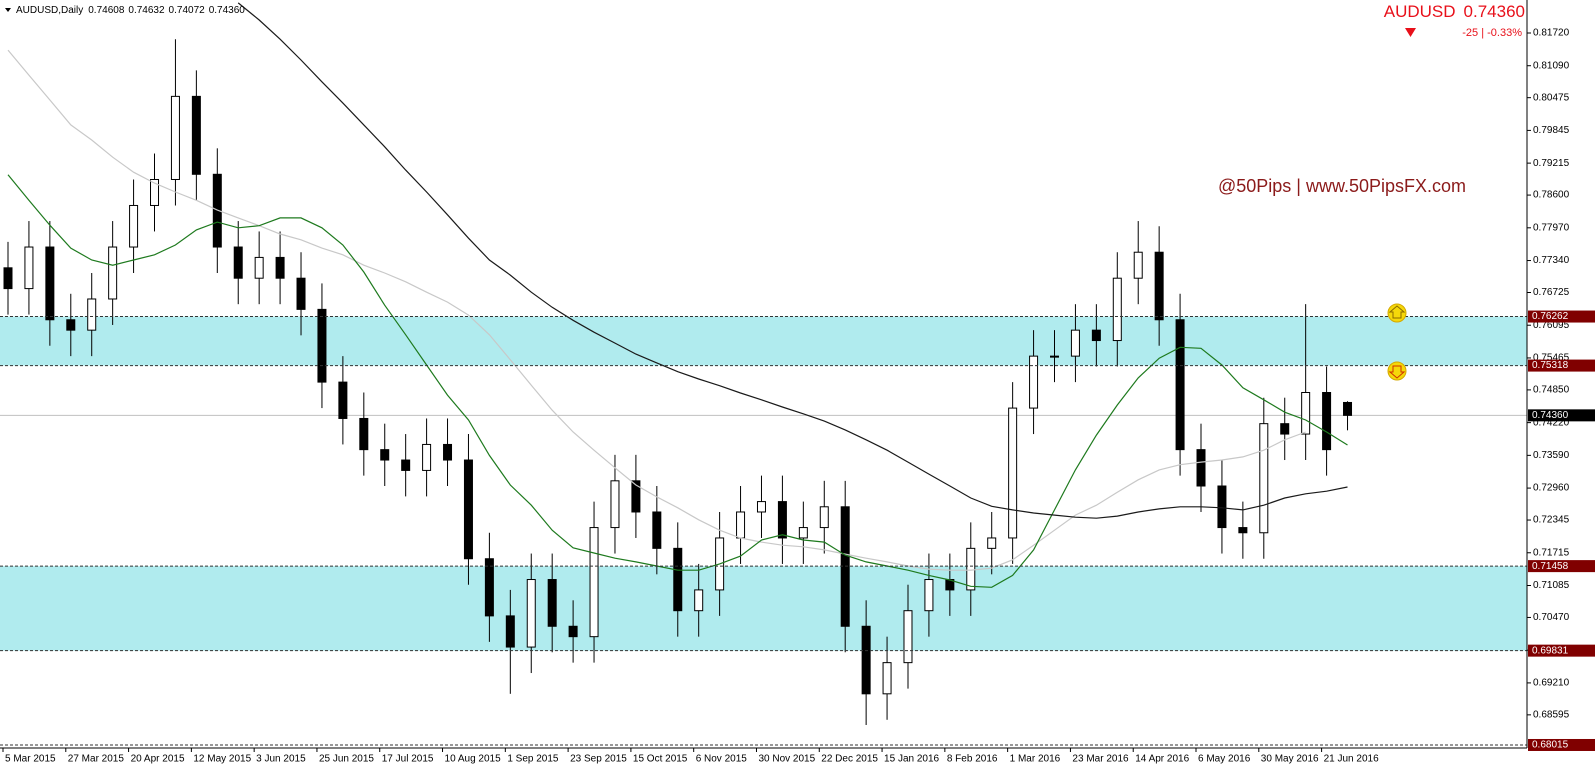  I want to click on x-tick-label: 3 Jun 2015, so click(281, 759).